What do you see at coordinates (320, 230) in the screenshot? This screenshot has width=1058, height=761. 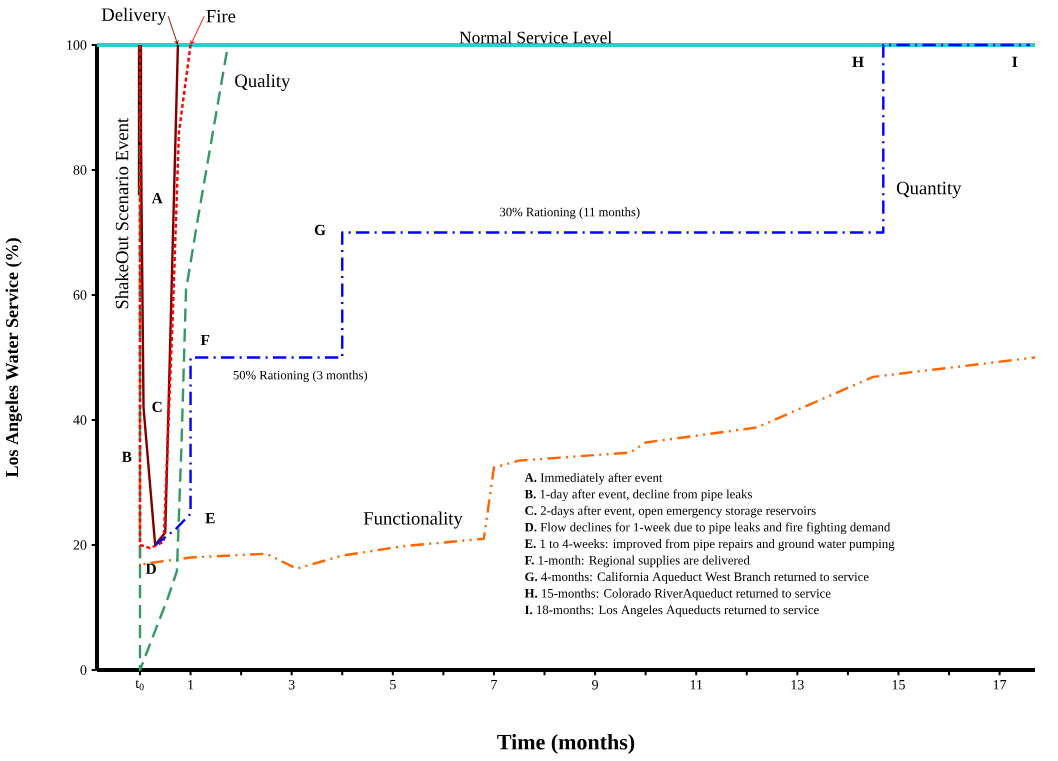 I see `annotation: G` at bounding box center [320, 230].